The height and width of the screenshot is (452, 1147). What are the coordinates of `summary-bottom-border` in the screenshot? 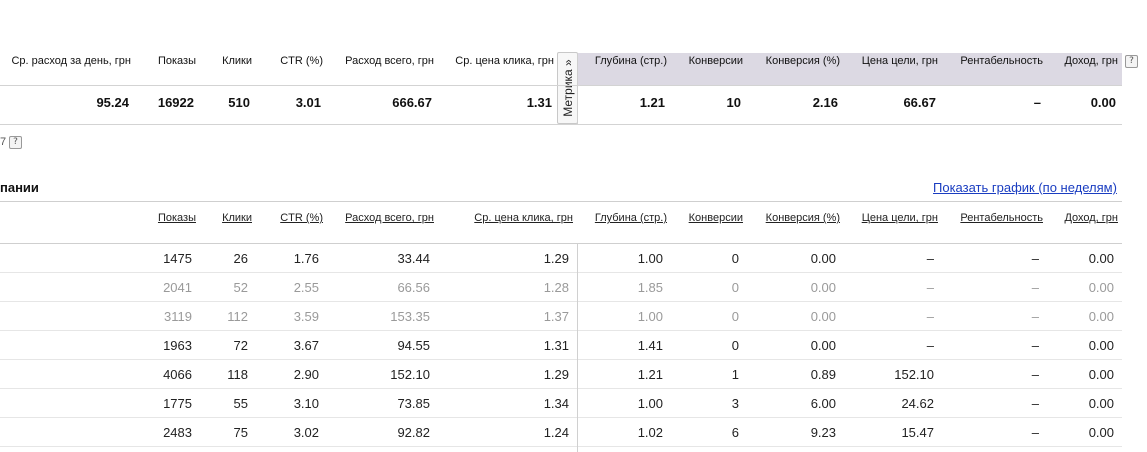 It's located at (561, 124).